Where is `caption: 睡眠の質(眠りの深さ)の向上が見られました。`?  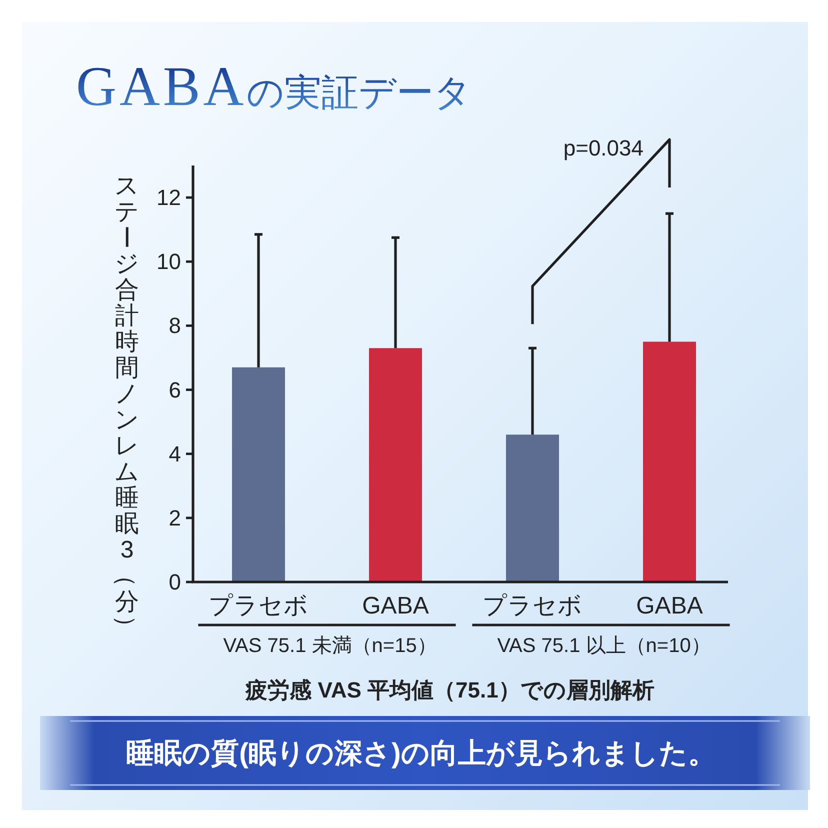 caption: 睡眠の質(眠りの深さ)の向上が見られました。 is located at coordinates (421, 753).